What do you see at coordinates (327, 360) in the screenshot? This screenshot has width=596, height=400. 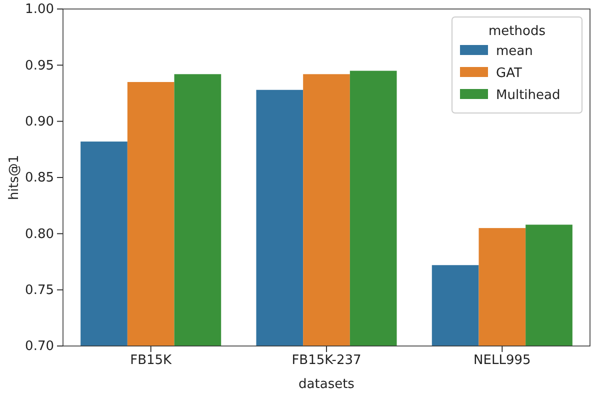 I see `x-tick-label: FB15K-237` at bounding box center [327, 360].